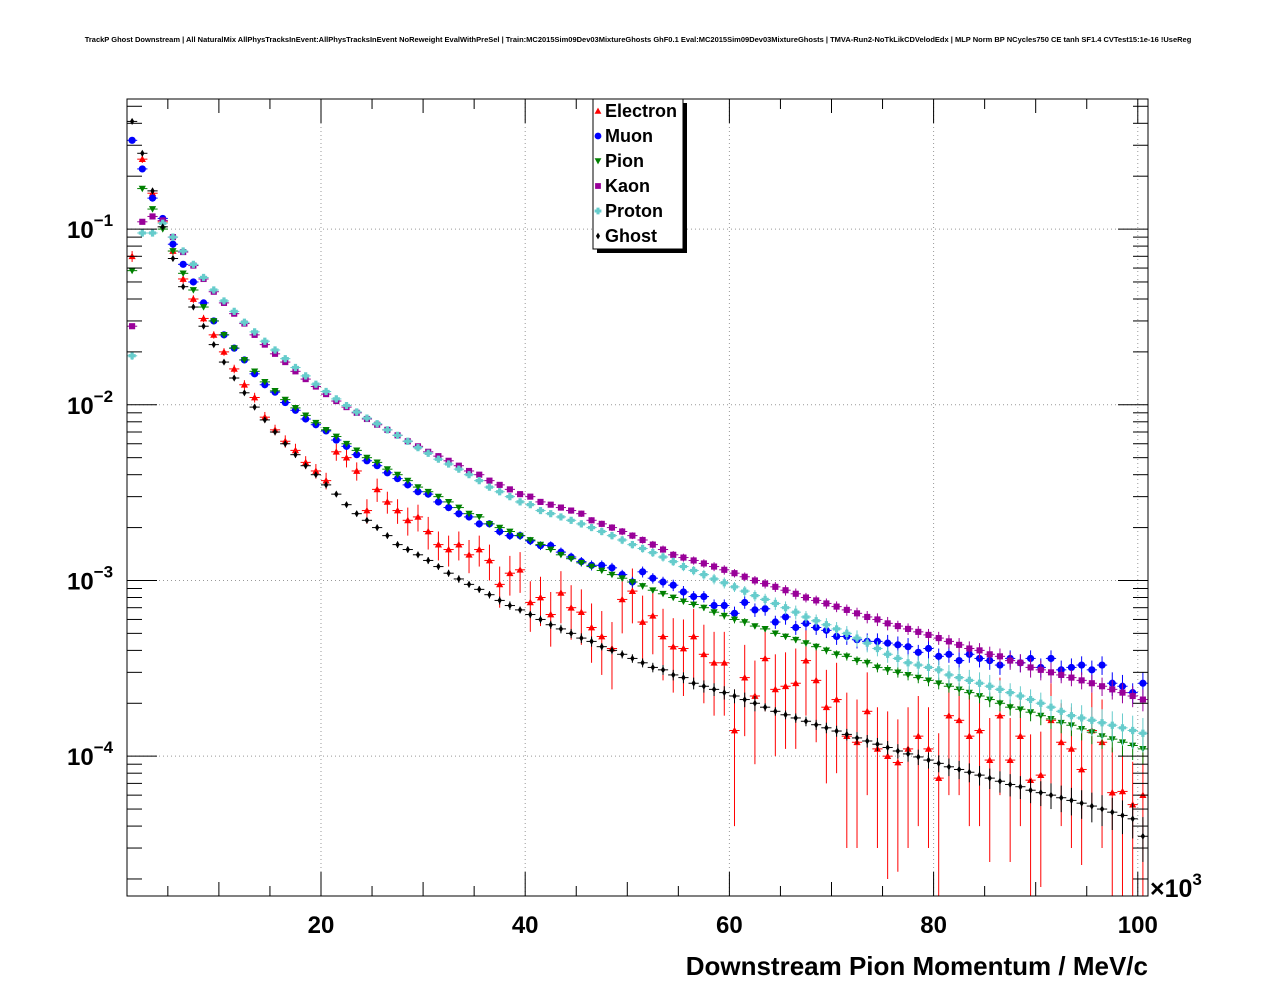 This screenshot has height=996, width=1276. What do you see at coordinates (90, 578) in the screenshot?
I see `y-tick-label: 10−3` at bounding box center [90, 578].